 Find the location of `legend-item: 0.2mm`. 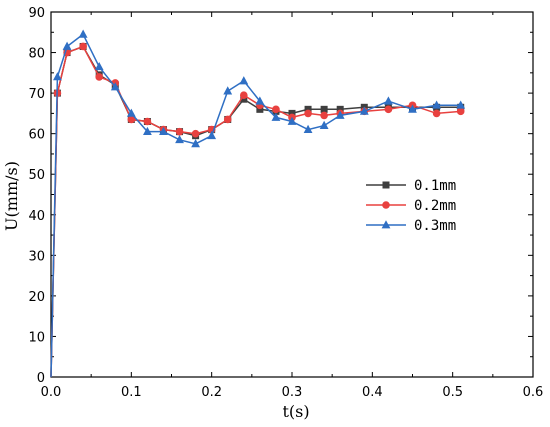

legend-item: 0.2mm is located at coordinates (411, 206).